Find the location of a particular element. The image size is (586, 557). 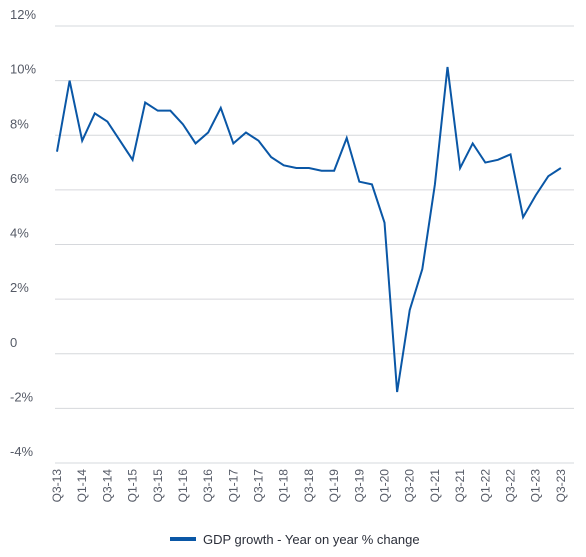

y-tick-label: 6% is located at coordinates (19, 178).